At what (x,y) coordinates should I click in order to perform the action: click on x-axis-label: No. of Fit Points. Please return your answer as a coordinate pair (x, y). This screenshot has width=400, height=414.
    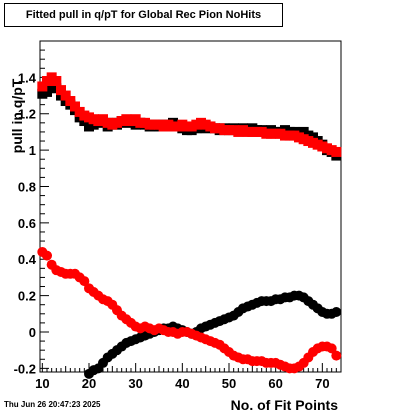
    Looking at the image, I should click on (285, 405).